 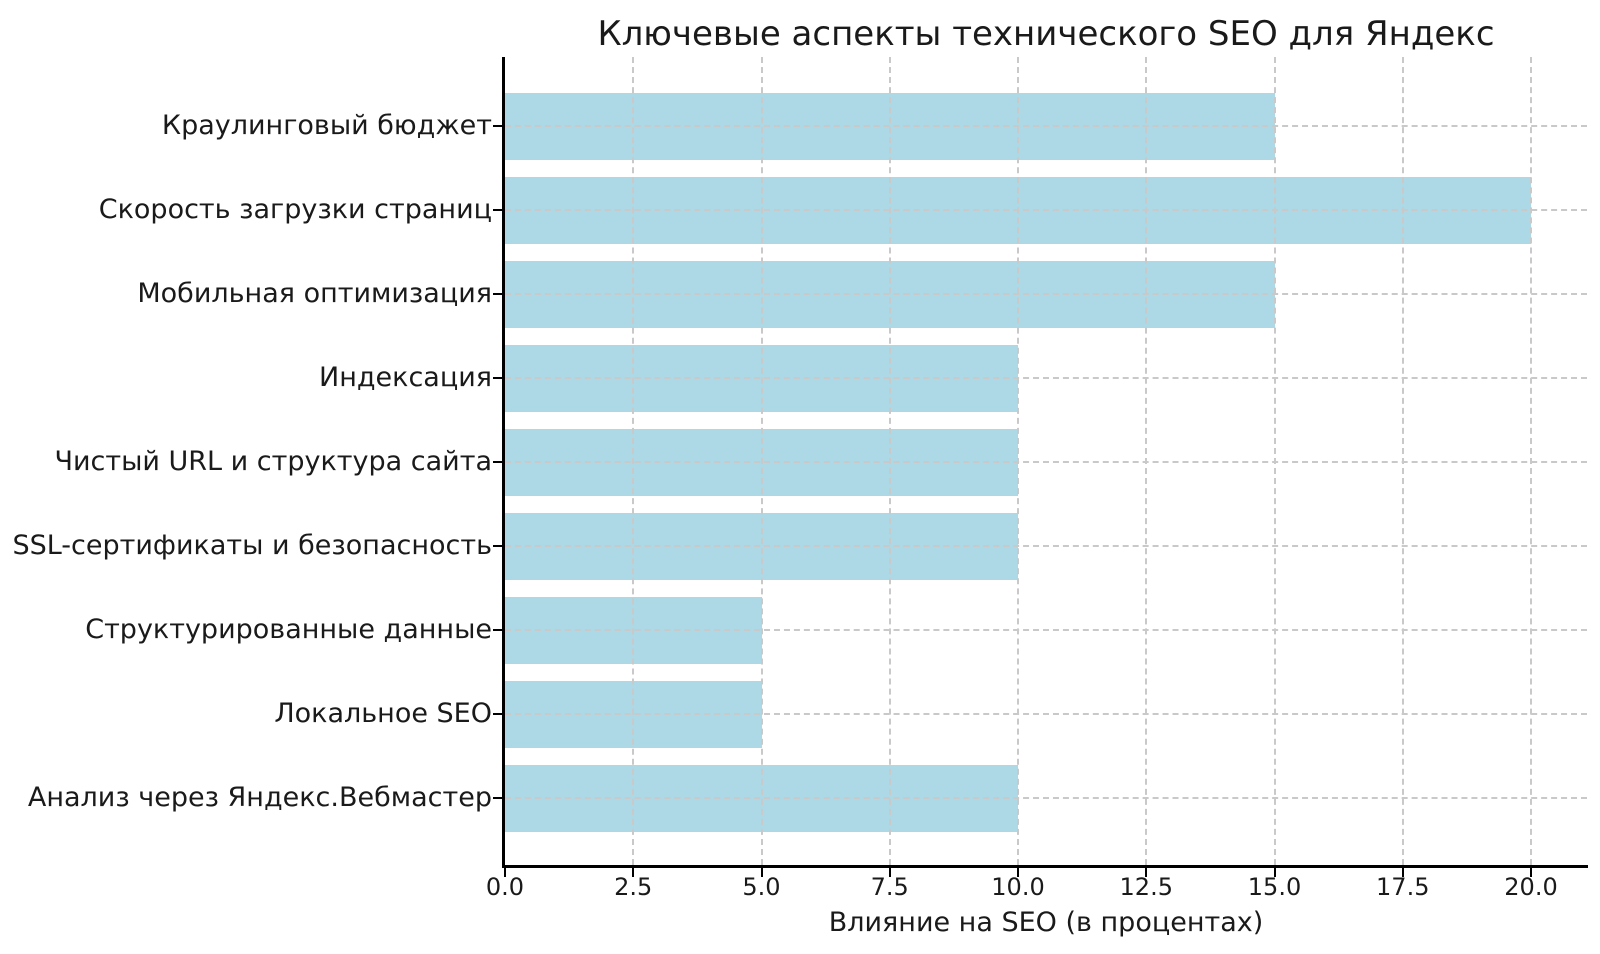 I want to click on x-tick-label: 7.5, so click(x=889, y=887).